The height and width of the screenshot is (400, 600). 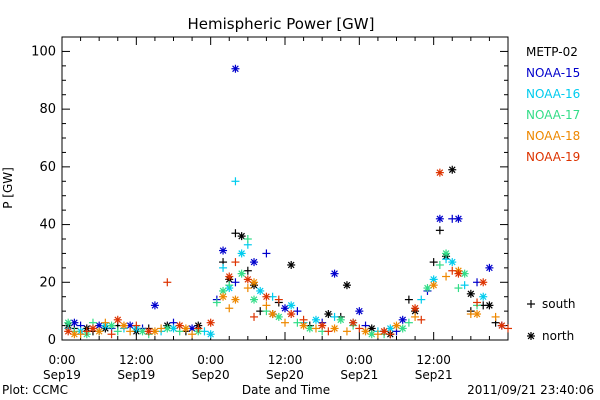 What do you see at coordinates (47, 167) in the screenshot?
I see `y-tick-label: 60` at bounding box center [47, 167].